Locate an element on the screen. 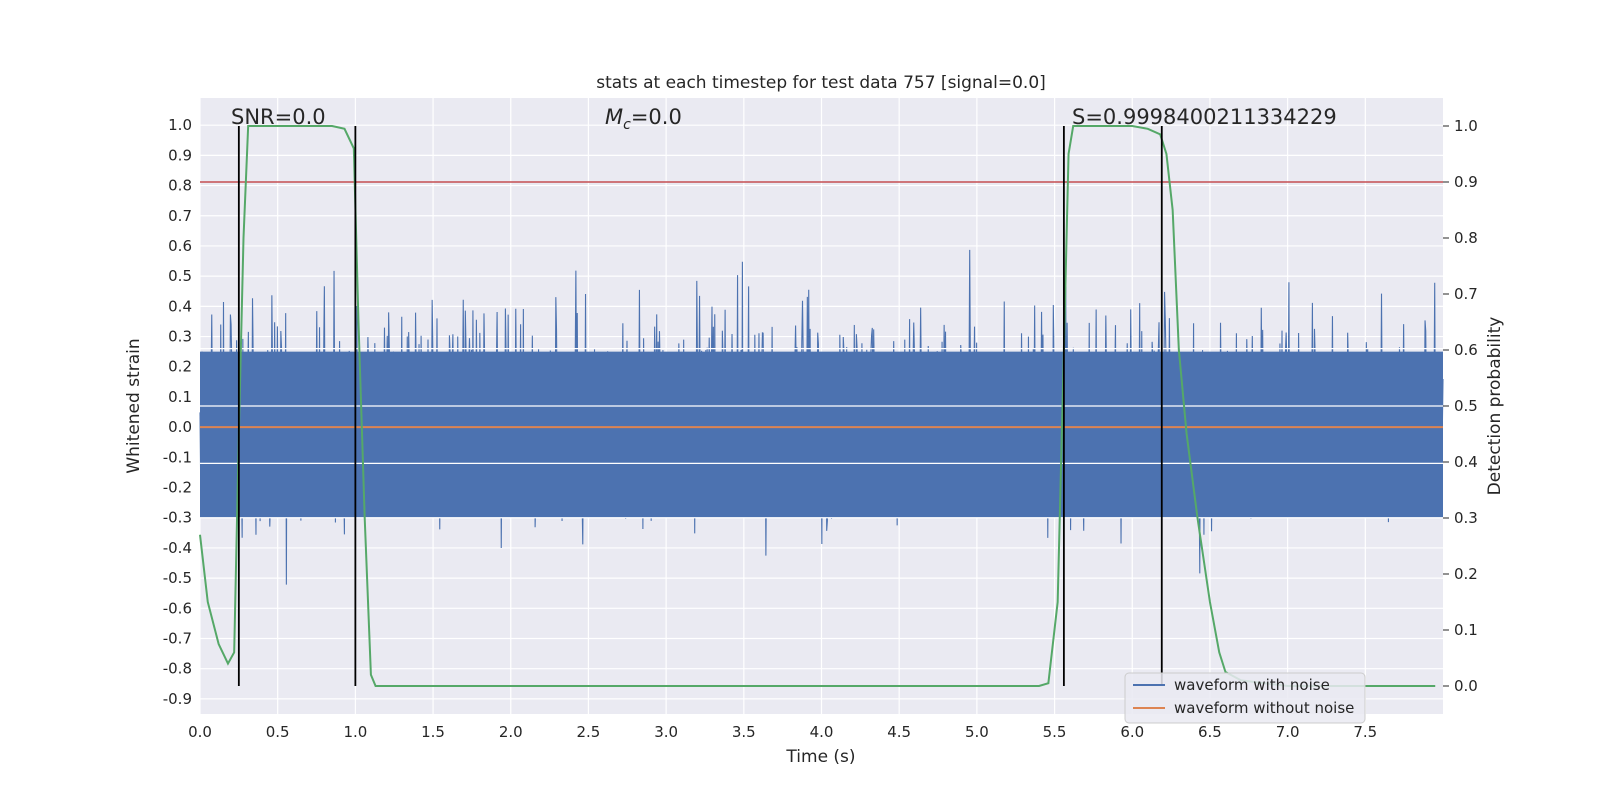 The height and width of the screenshot is (800, 1600). x-tick-label: 1.0 is located at coordinates (355, 732).